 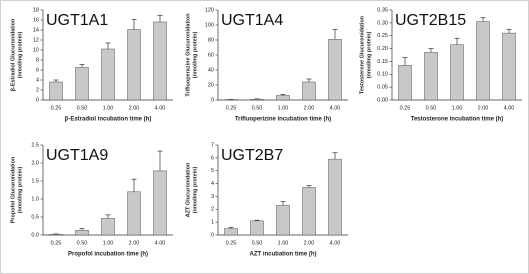 I want to click on y-tick-label: 1.0, so click(x=35, y=199).